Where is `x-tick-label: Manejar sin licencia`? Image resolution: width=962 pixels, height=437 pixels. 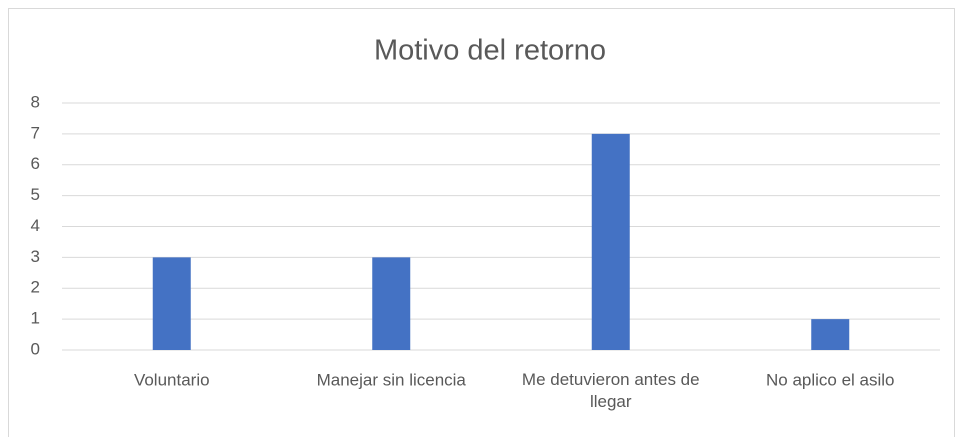 x-tick-label: Manejar sin licencia is located at coordinates (392, 379).